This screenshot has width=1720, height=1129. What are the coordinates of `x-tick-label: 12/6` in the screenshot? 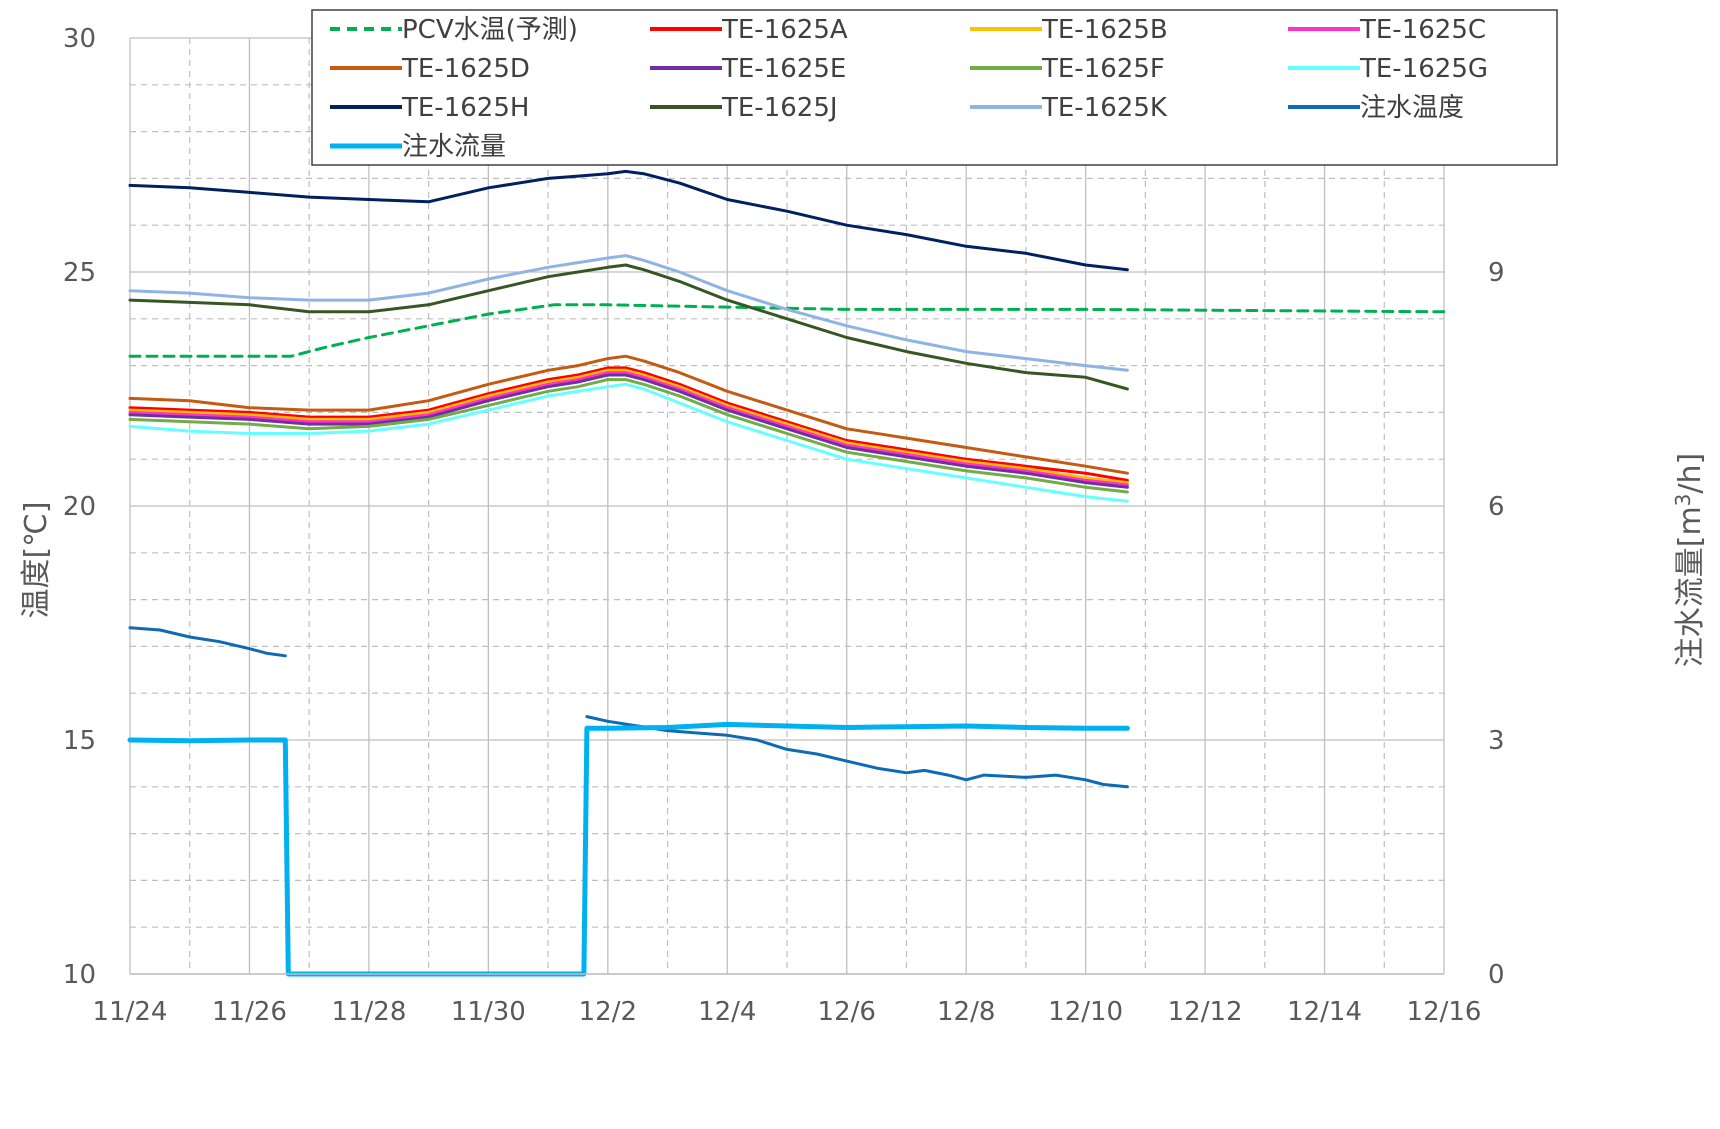 It's located at (847, 1012).